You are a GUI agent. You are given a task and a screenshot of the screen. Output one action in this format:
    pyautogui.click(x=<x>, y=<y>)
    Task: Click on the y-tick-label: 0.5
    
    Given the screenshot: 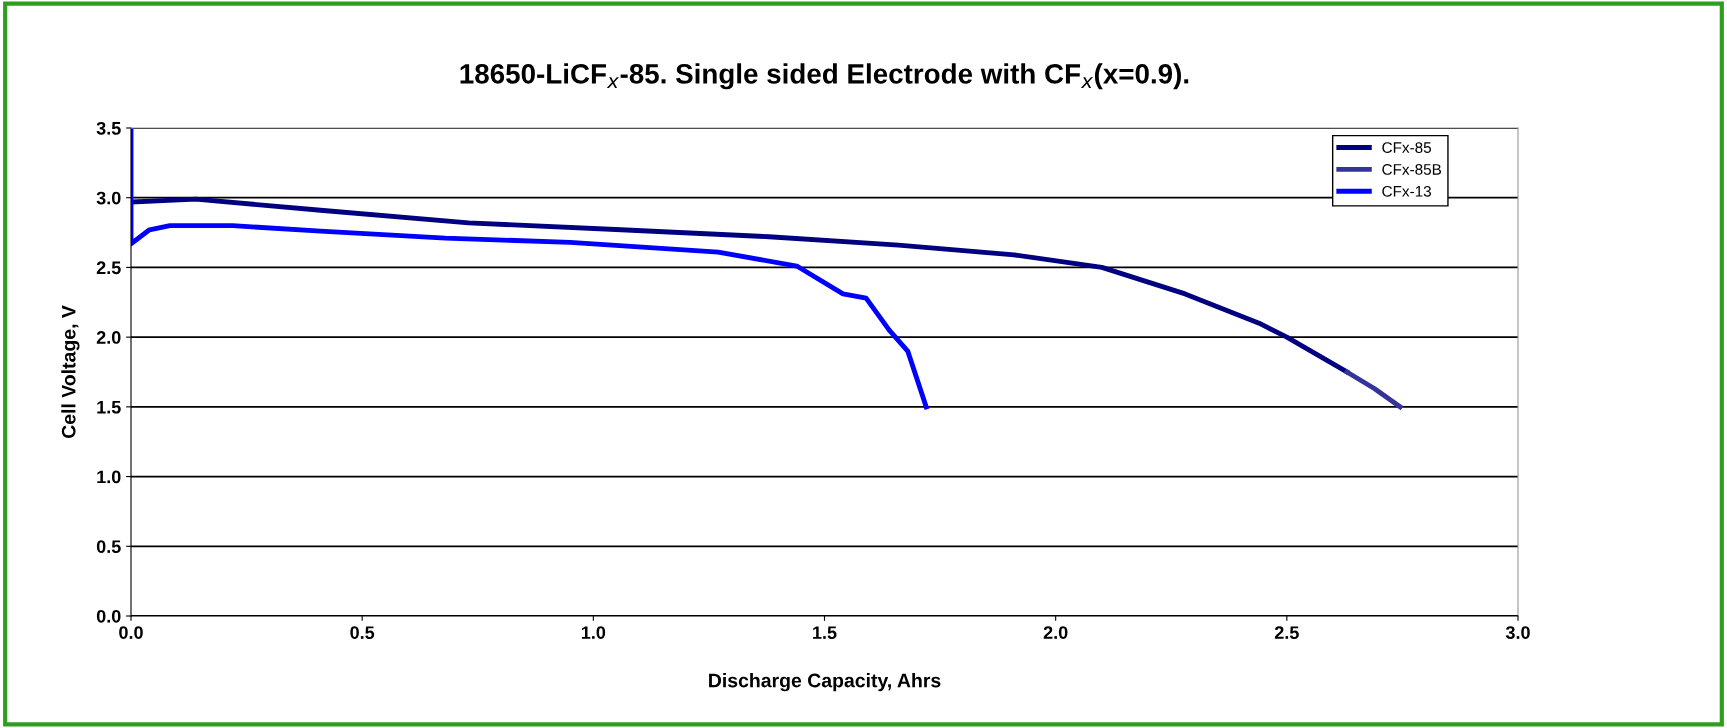 What is the action you would take?
    pyautogui.click(x=108, y=547)
    